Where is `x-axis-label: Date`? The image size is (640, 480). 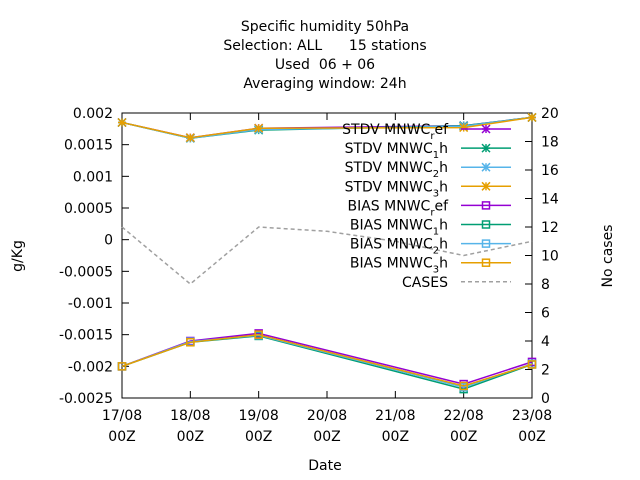
x-axis-label: Date is located at coordinates (324, 466).